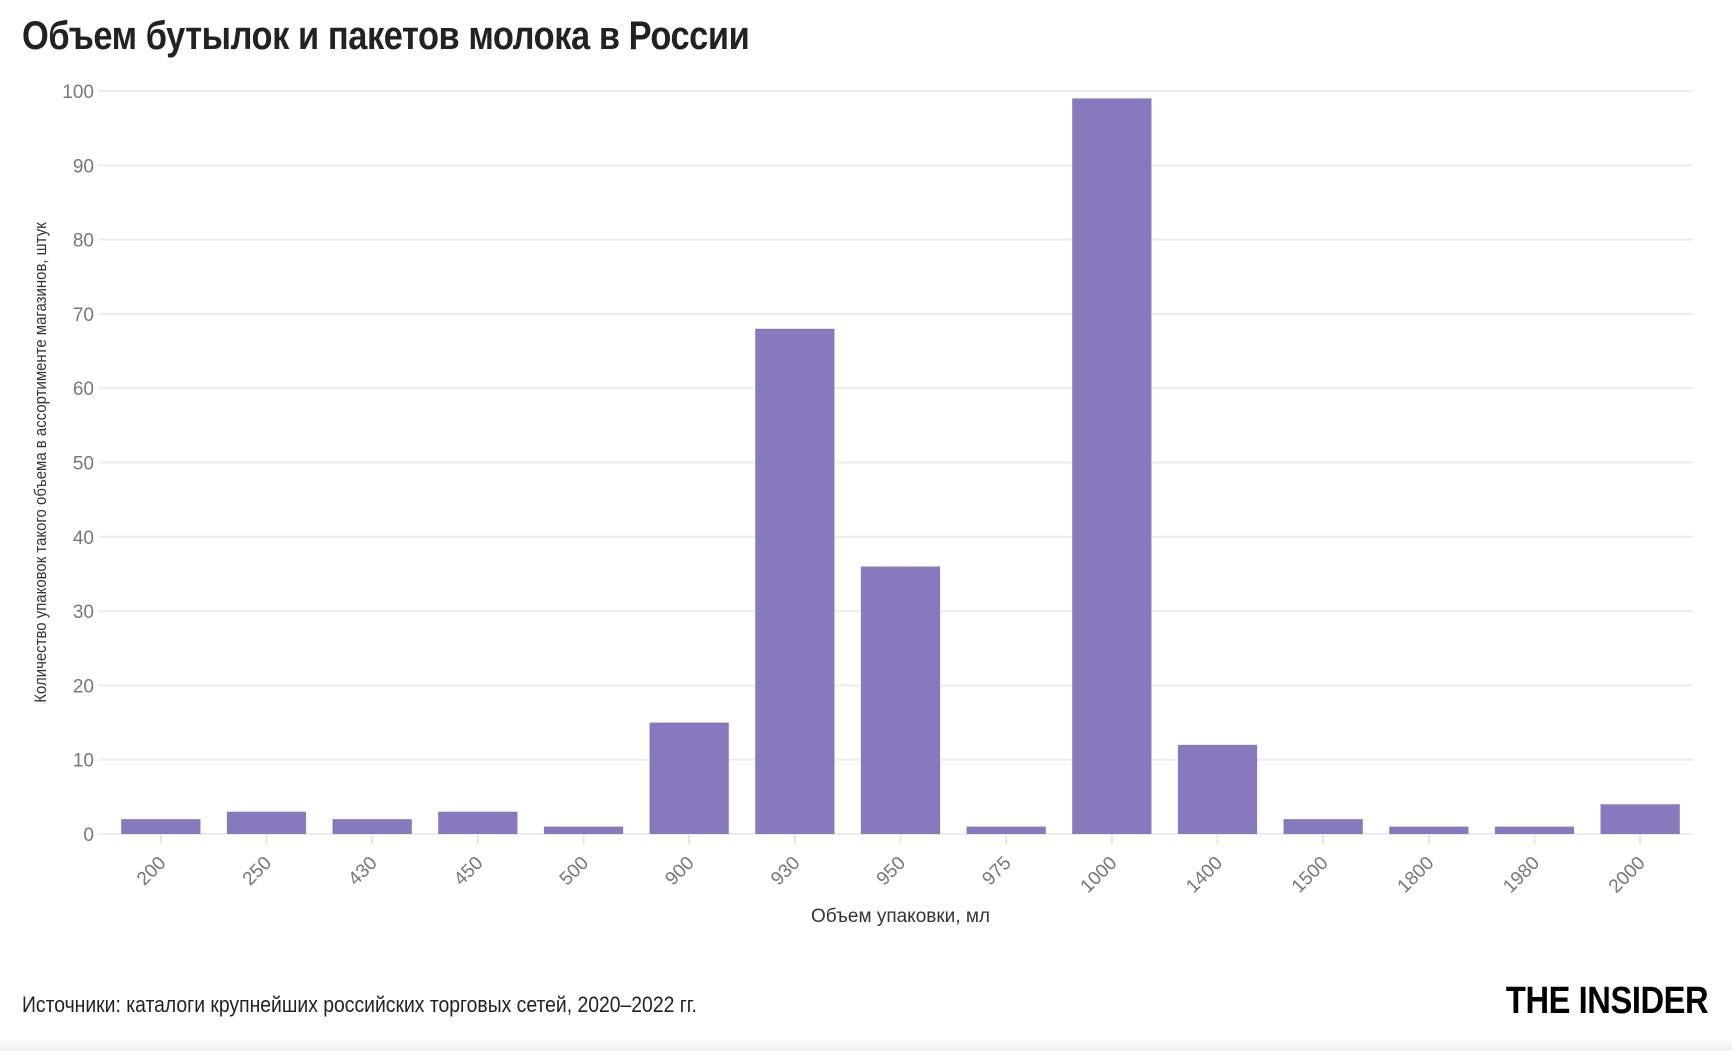  I want to click on y-tick-label: 10, so click(83, 761).